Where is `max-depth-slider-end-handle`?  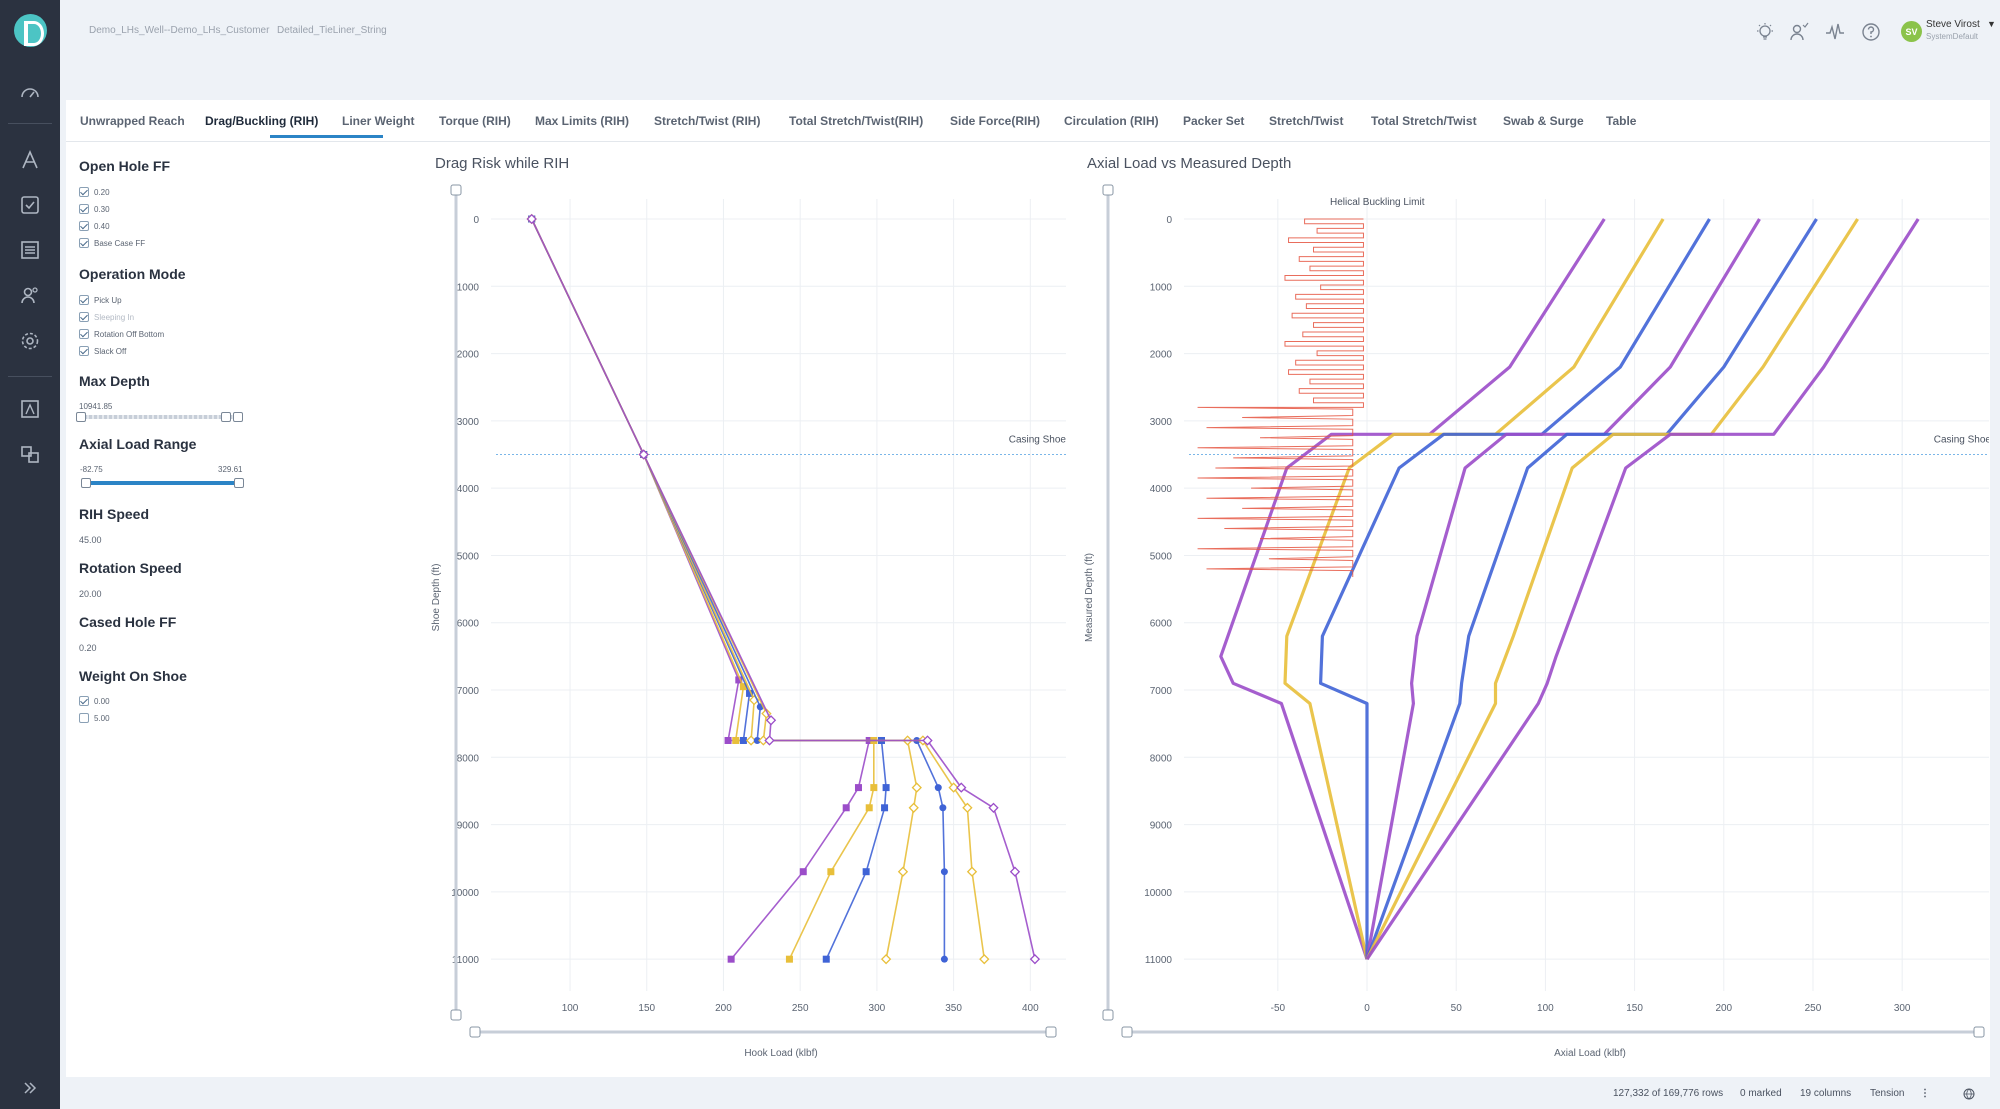 max-depth-slider-end-handle is located at coordinates (238, 417).